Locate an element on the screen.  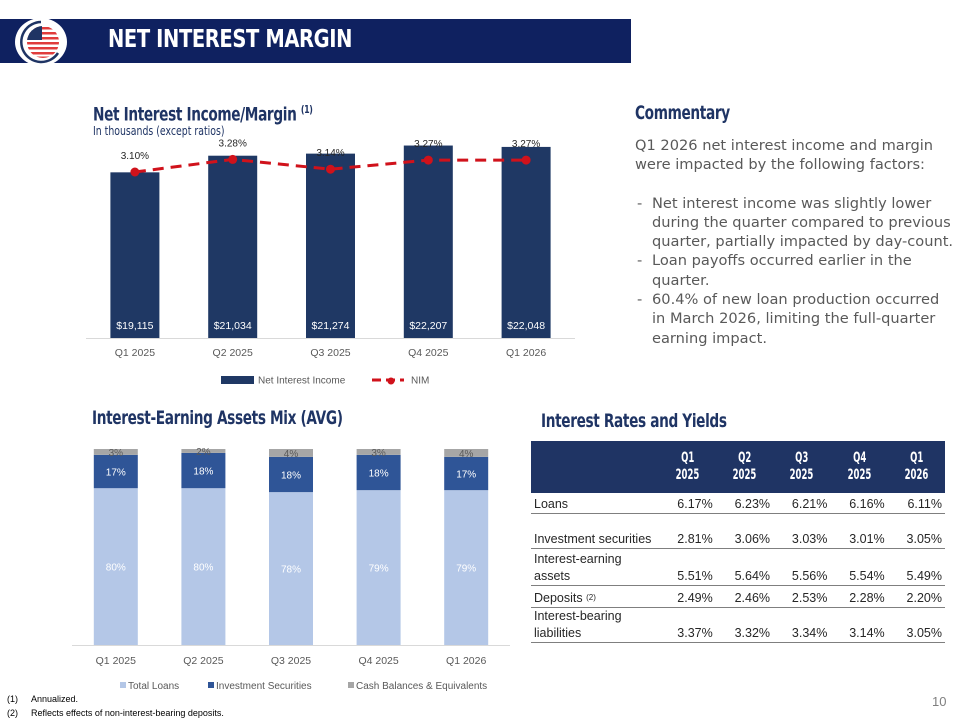
cell-value: 5.64% is located at coordinates (744, 567).